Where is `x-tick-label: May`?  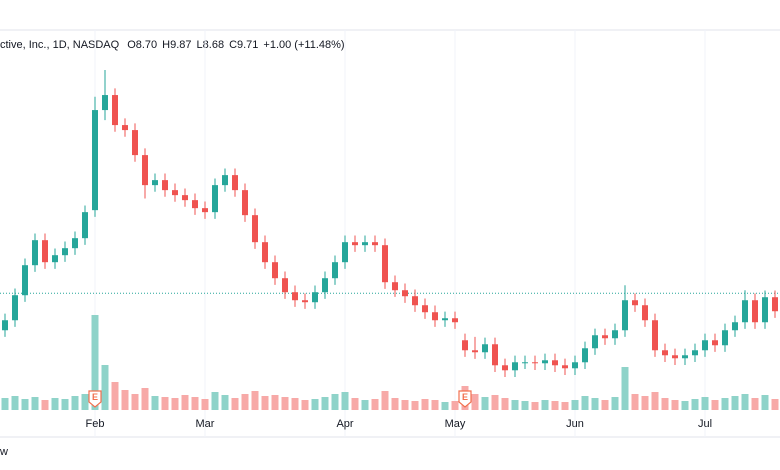
x-tick-label: May is located at coordinates (455, 424).